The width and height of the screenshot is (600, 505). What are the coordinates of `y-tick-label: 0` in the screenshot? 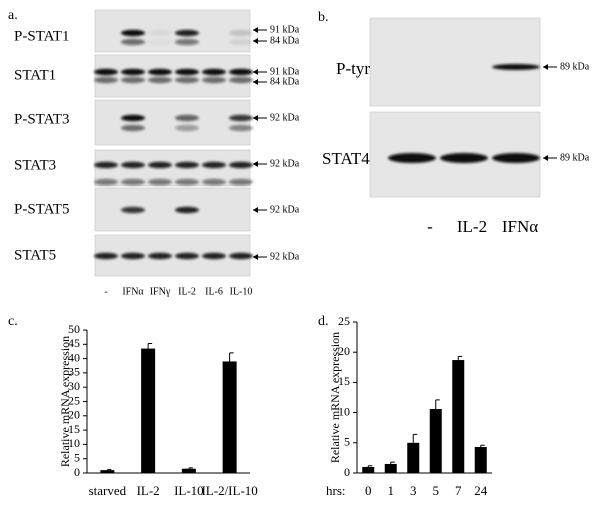 It's located at (347, 472).